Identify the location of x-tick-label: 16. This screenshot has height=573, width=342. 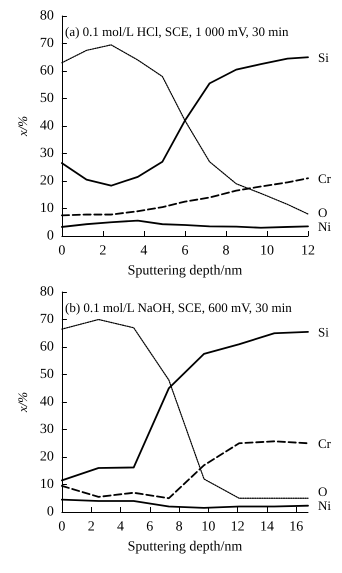
(296, 527).